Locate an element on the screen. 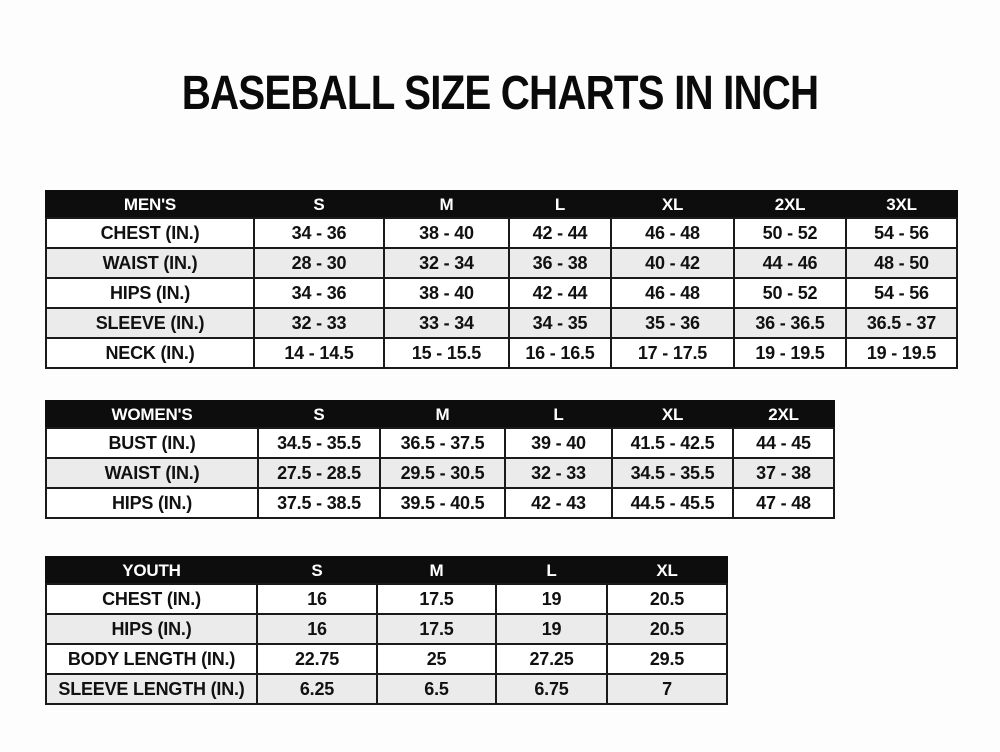 The image size is (1000, 752). youth-table-header: YOUTH S M L XL is located at coordinates (386, 570).